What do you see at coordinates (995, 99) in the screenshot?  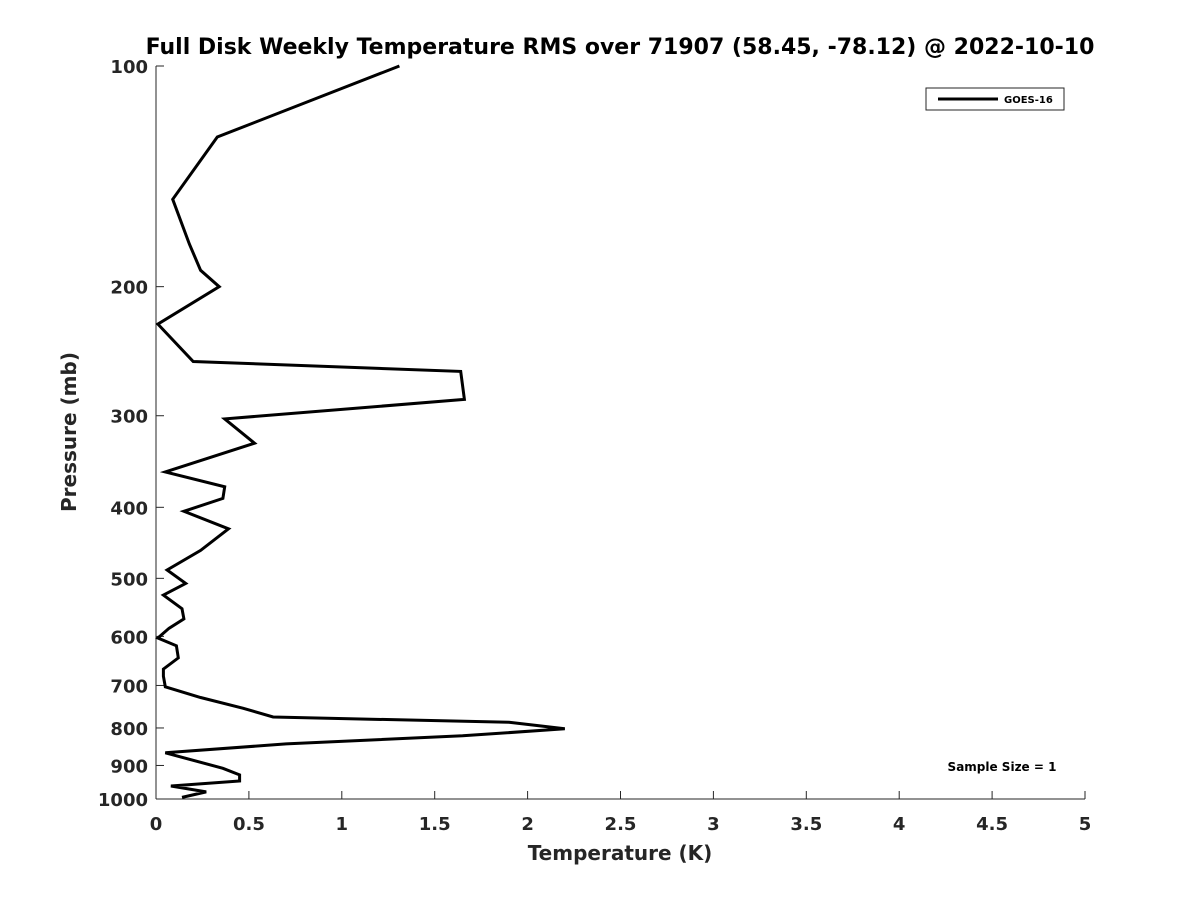 I see `legend: GOES-16` at bounding box center [995, 99].